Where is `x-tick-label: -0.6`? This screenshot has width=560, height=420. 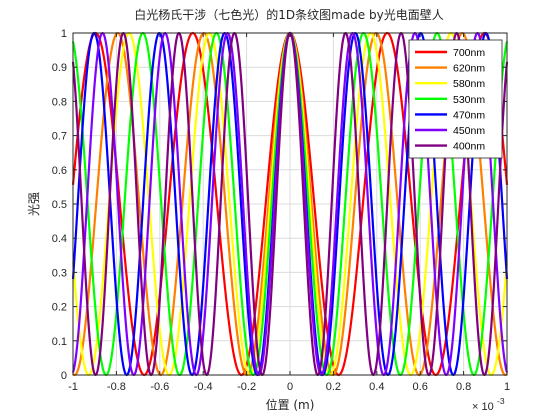
x-tick-label: -0.6 is located at coordinates (159, 387).